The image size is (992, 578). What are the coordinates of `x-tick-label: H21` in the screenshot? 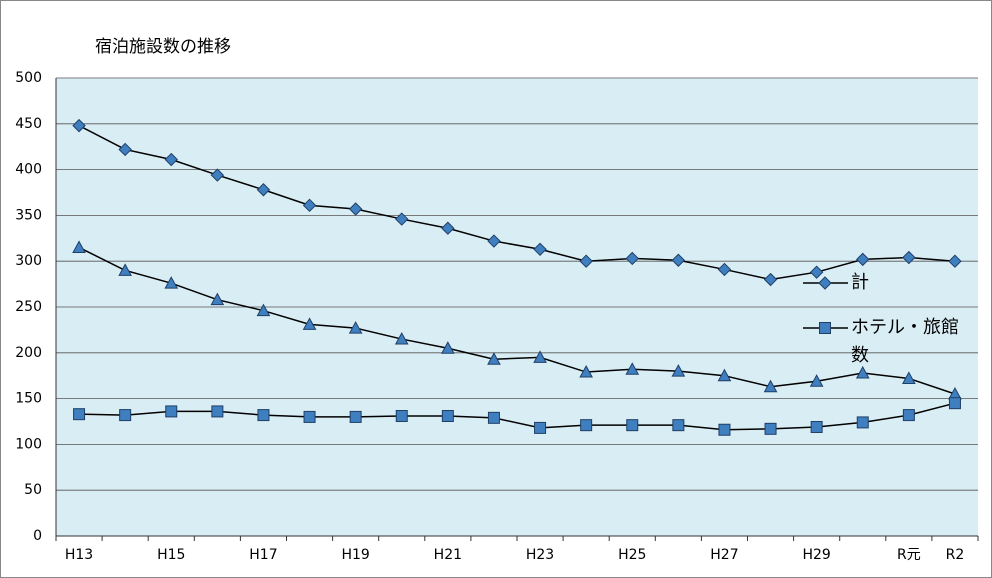 It's located at (448, 555).